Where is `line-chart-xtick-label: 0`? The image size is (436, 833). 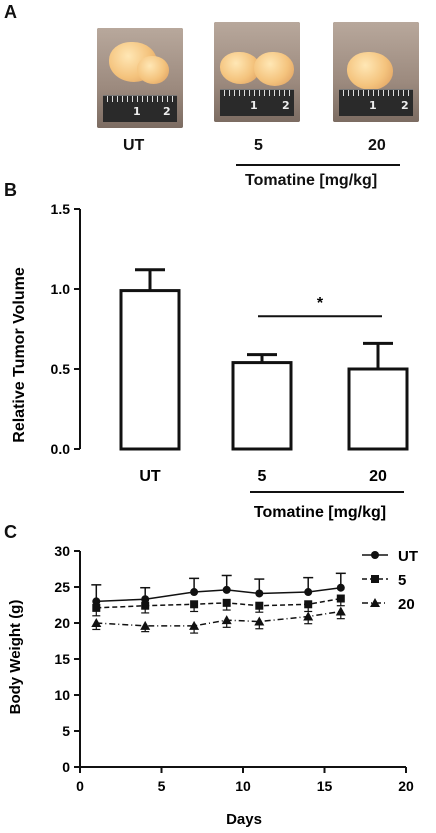
line-chart-xtick-label: 0 is located at coordinates (80, 786).